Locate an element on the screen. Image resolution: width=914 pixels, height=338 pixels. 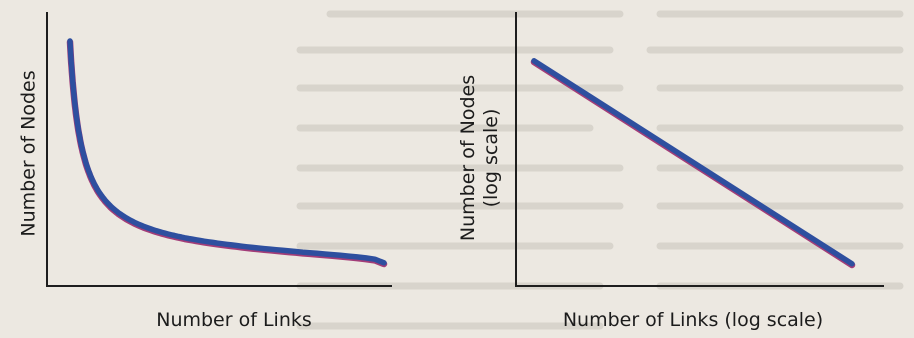
left-x-axis-label: Number of Links is located at coordinates (234, 320).